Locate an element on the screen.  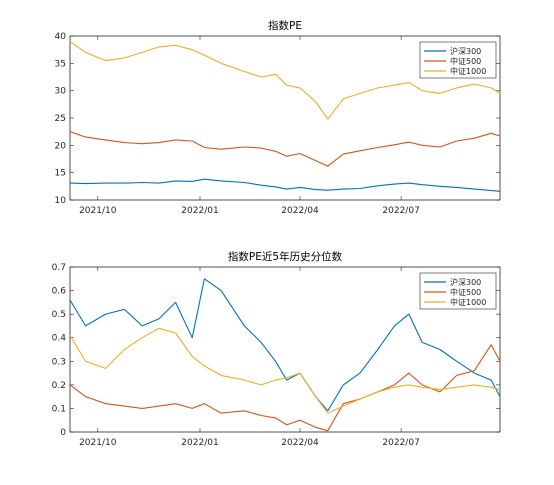
y-tick-label: 20 is located at coordinates (61, 146).